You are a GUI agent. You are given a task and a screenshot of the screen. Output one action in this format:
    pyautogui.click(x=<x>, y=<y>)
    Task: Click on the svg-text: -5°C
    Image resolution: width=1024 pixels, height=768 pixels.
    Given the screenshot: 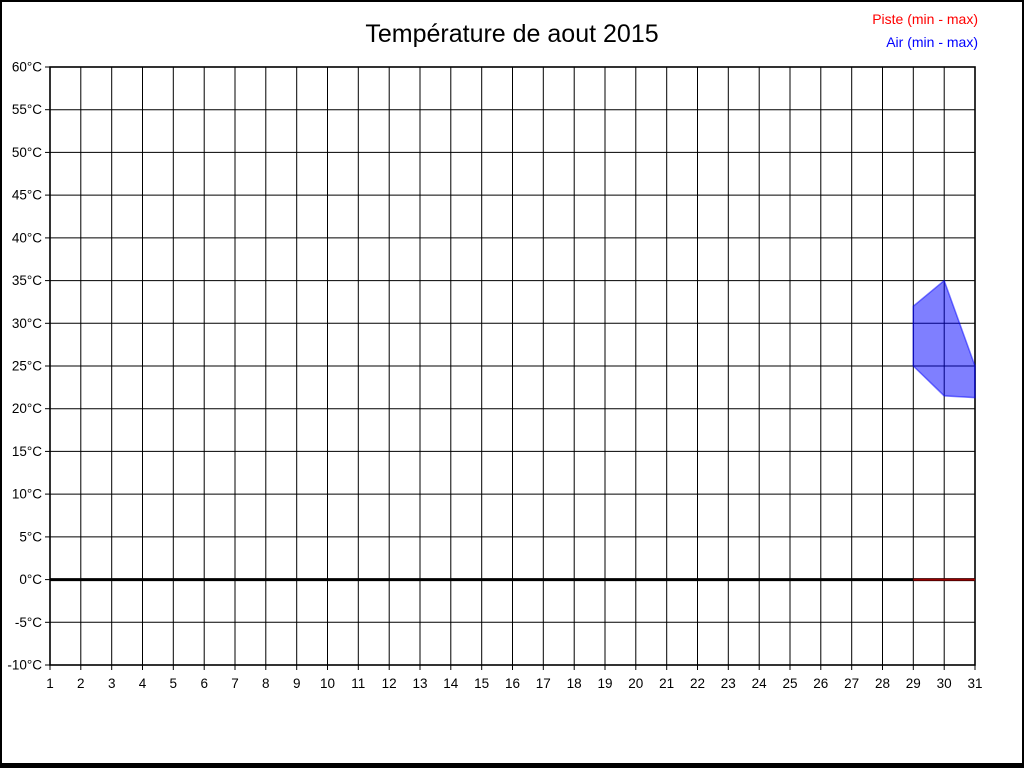 What is the action you would take?
    pyautogui.click(x=28, y=622)
    